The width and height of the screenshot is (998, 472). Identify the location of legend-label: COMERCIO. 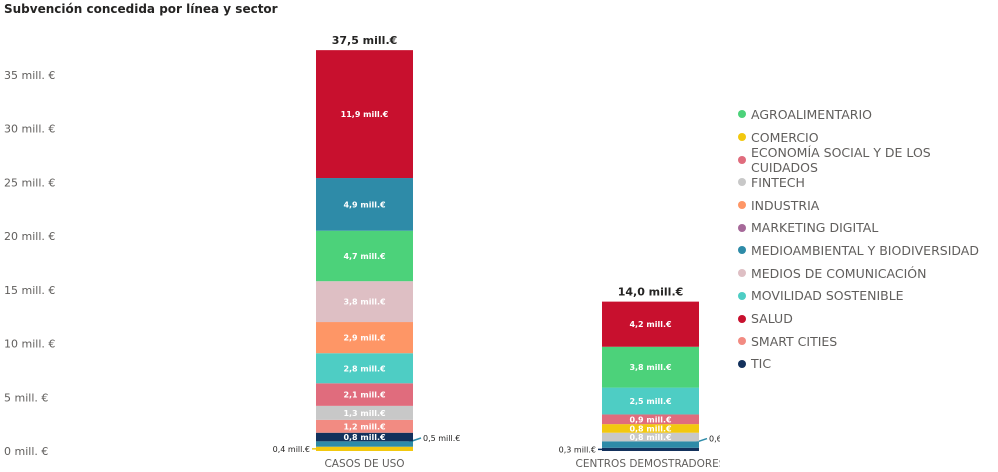
(785, 137).